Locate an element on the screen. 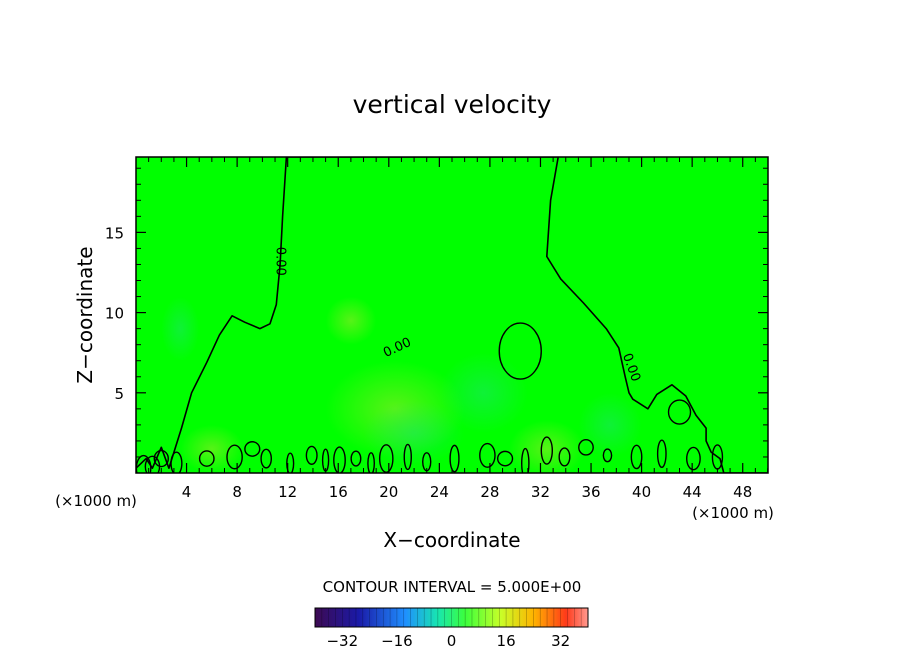  y-tick-label: 15 is located at coordinates (114, 233).